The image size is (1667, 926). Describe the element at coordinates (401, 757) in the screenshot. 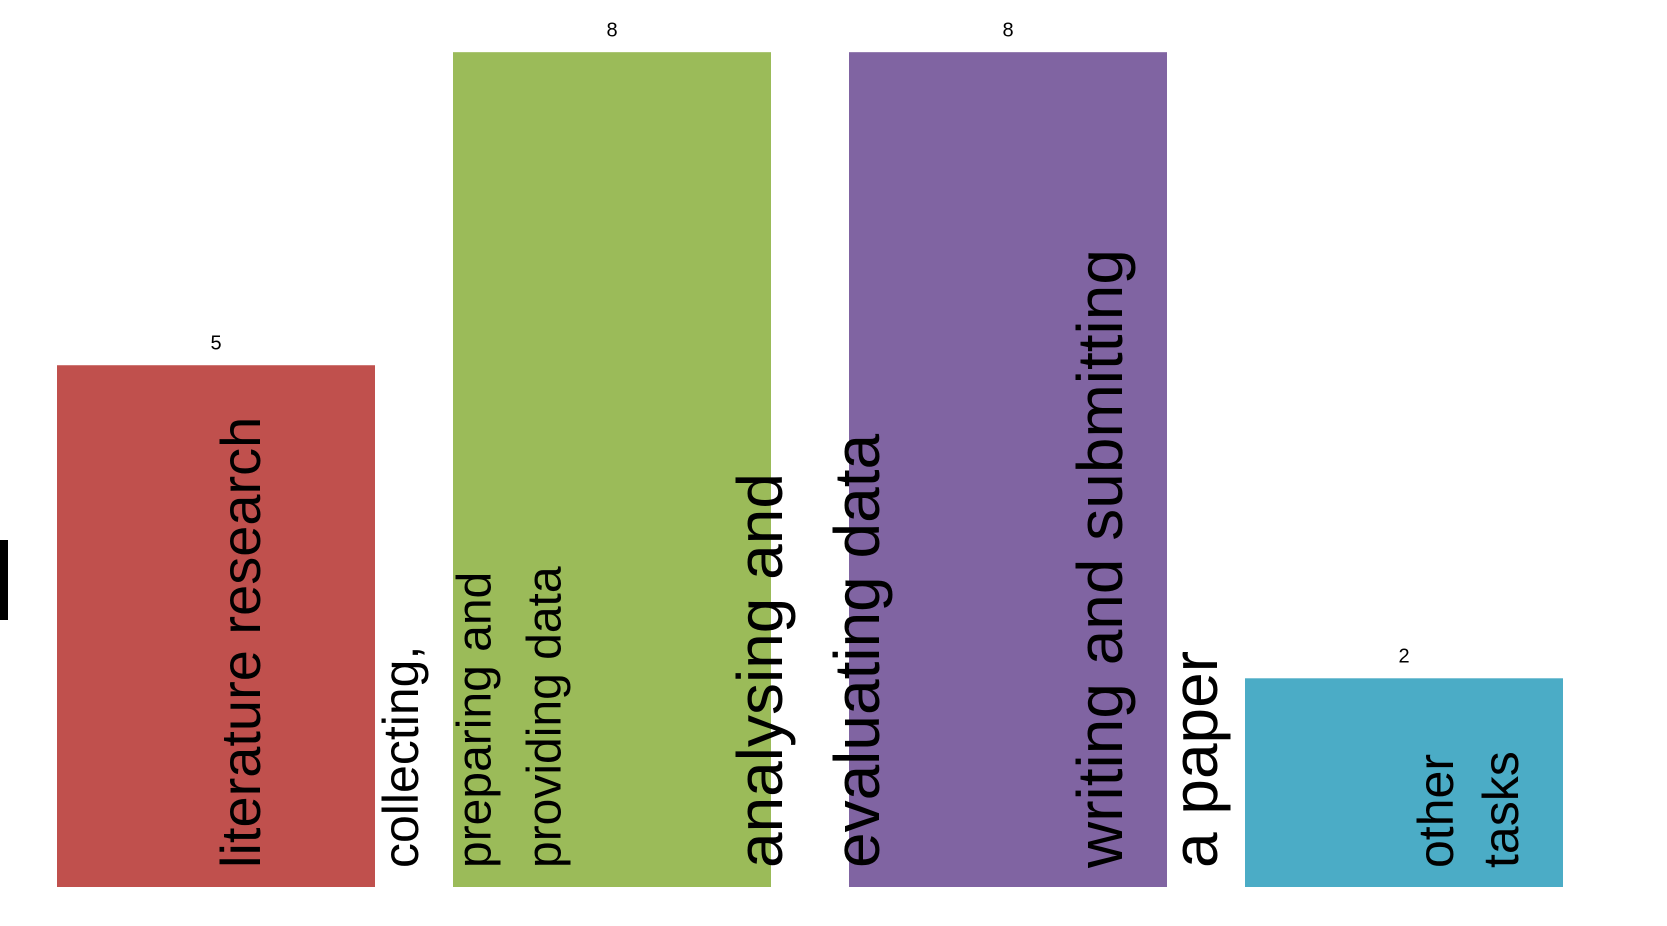

I see `category-label: collecting,` at that location.